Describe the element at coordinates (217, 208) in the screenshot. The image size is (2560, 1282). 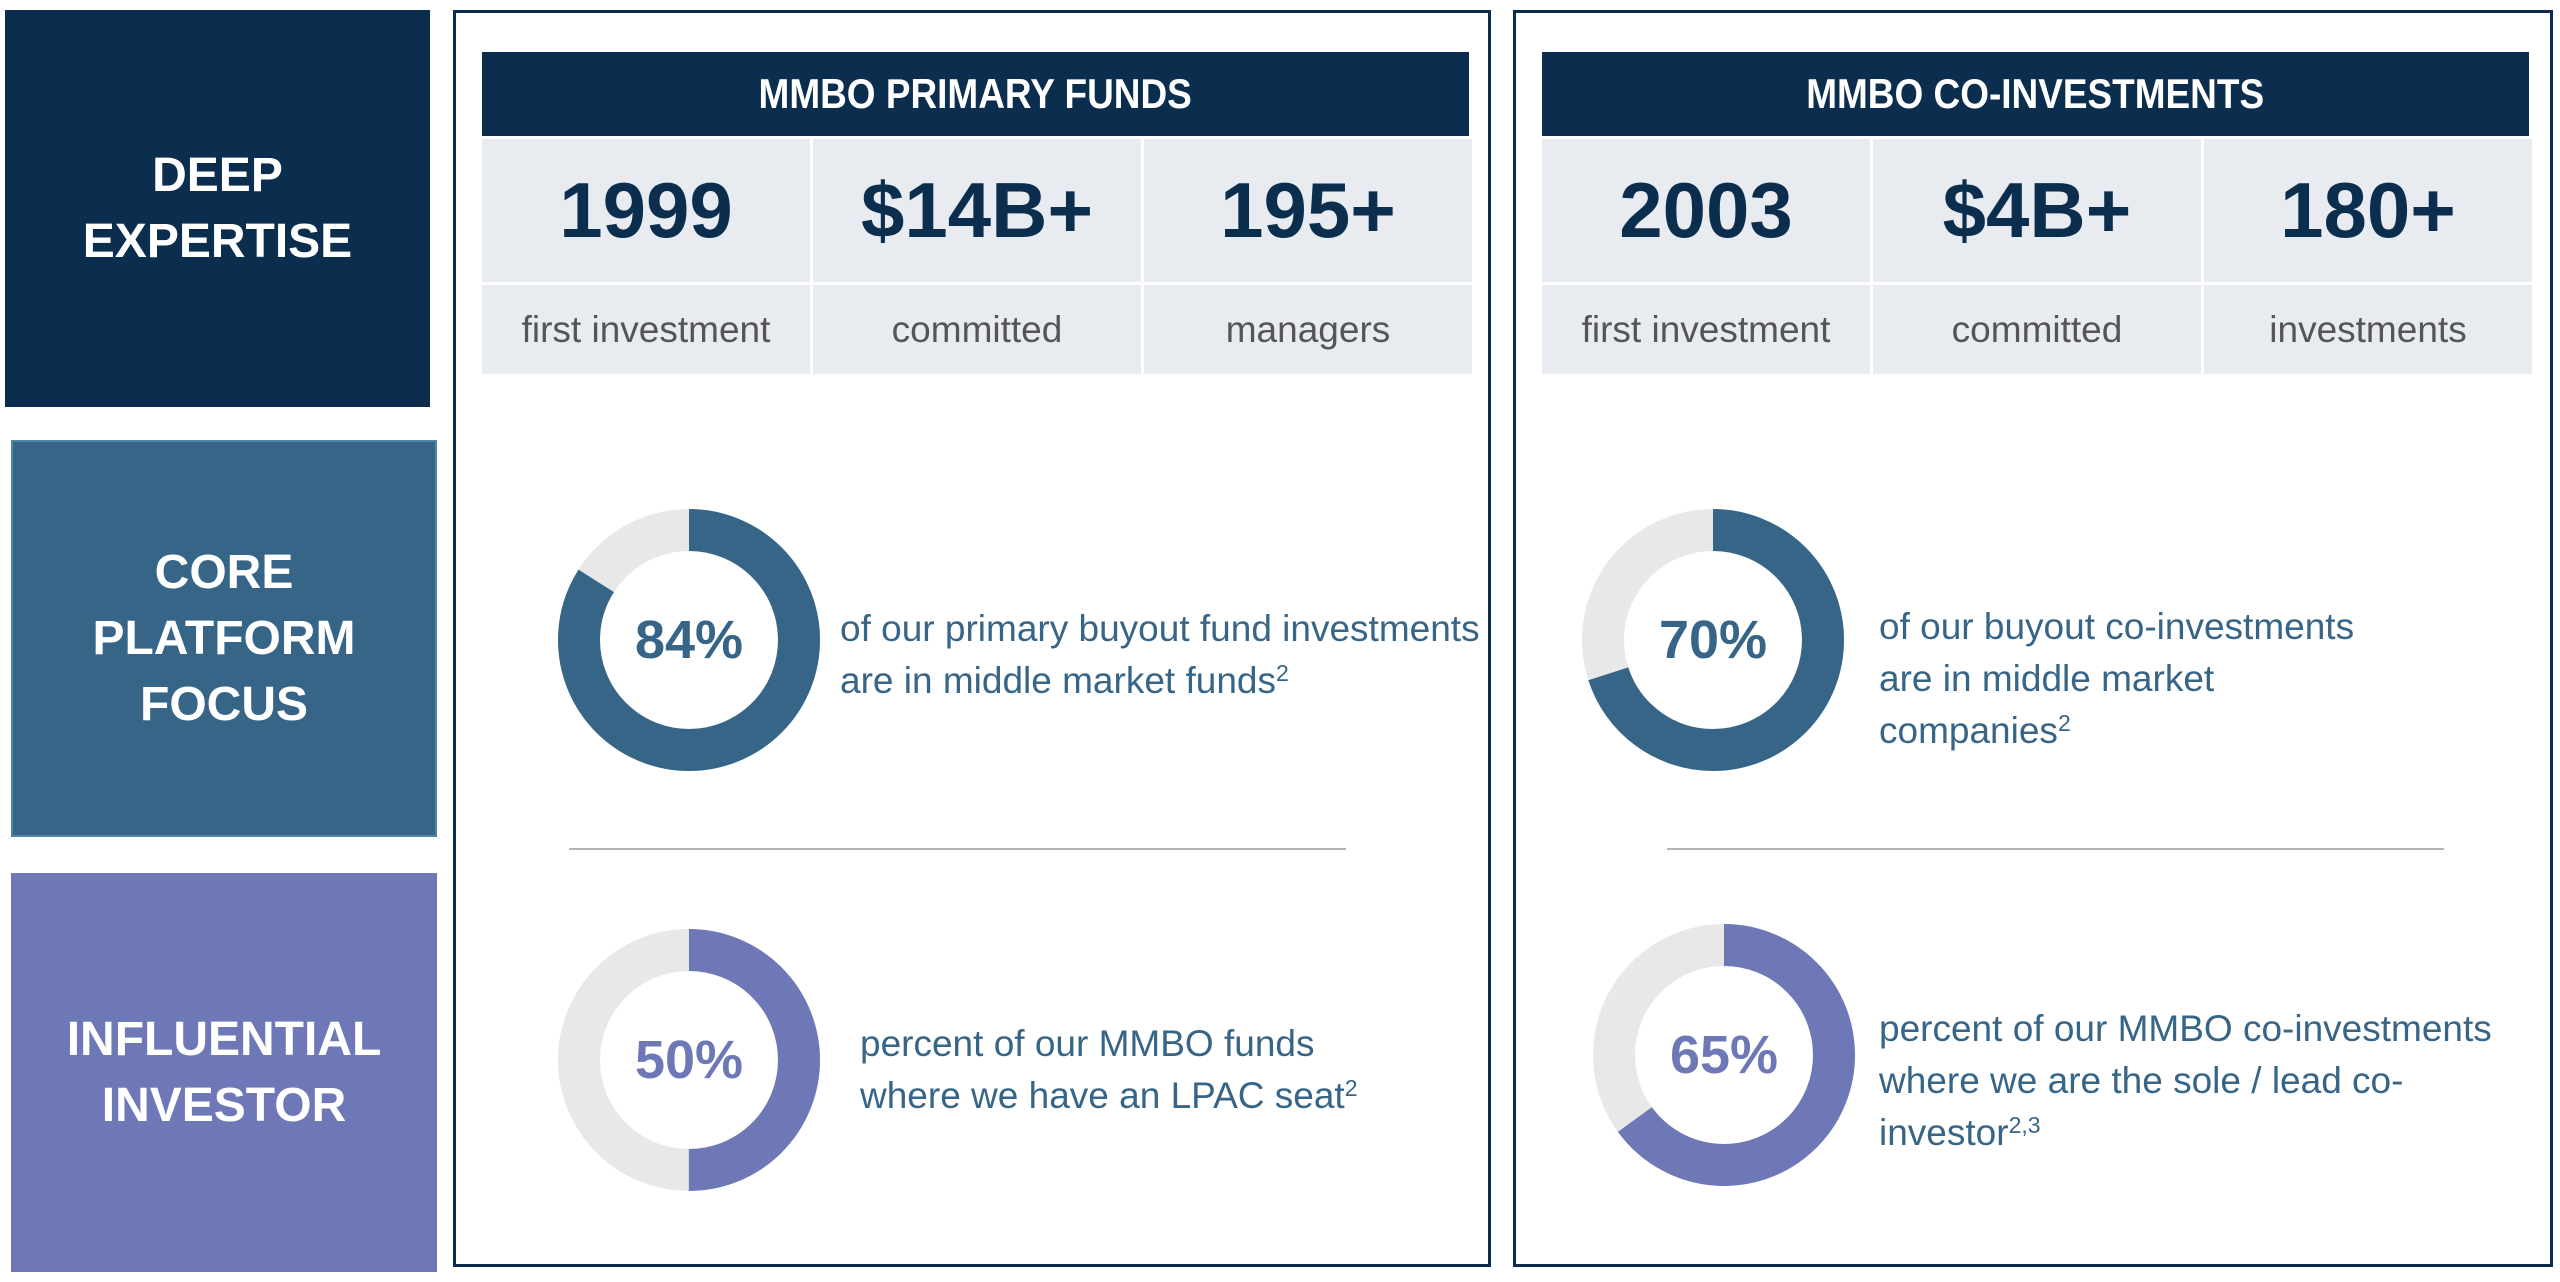
I see `pillar-deep-expertise: DEEP EXPERTISE` at that location.